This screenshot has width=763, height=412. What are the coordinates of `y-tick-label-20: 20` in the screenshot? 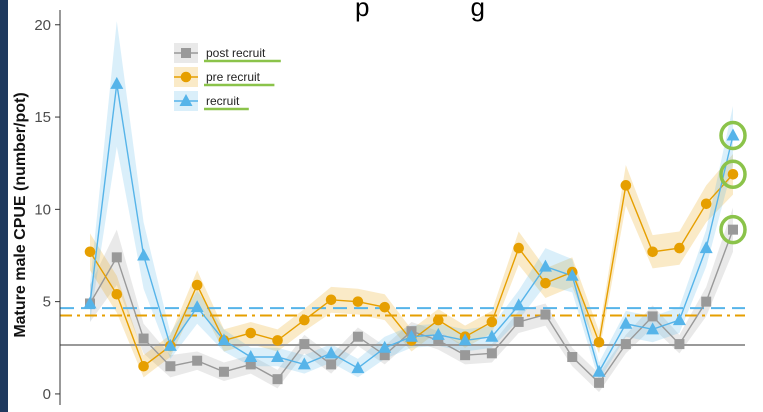 It's located at (42, 25).